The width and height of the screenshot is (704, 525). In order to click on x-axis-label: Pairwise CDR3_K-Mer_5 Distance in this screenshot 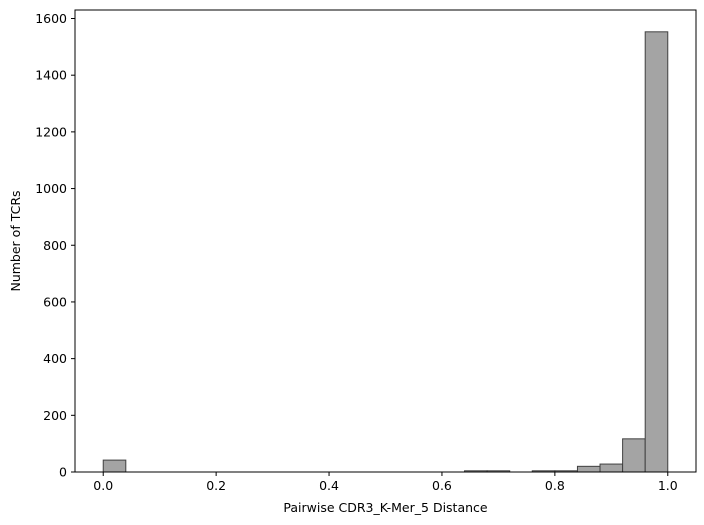, I will do `click(385, 507)`.